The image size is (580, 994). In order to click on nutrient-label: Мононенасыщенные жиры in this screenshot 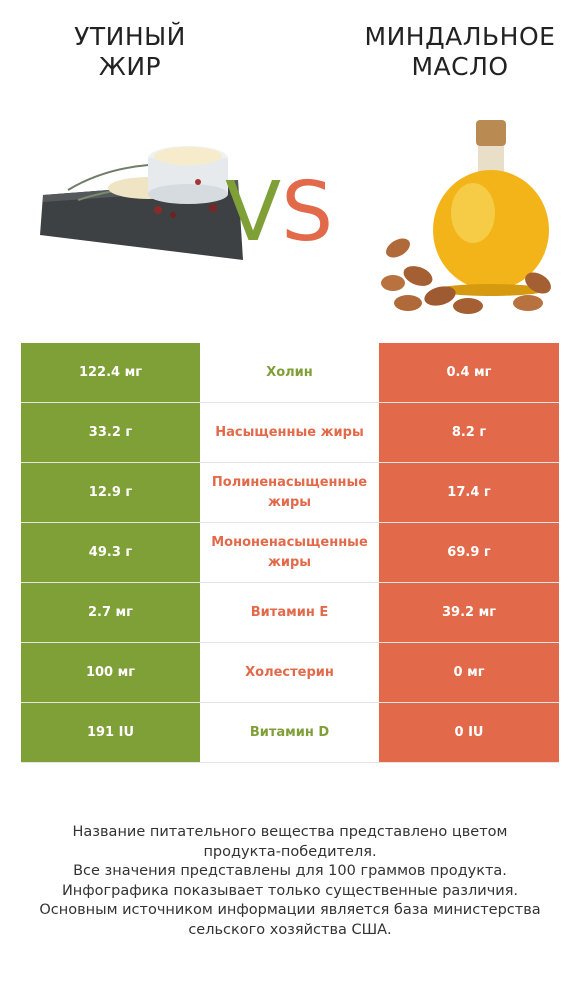, I will do `click(289, 552)`.